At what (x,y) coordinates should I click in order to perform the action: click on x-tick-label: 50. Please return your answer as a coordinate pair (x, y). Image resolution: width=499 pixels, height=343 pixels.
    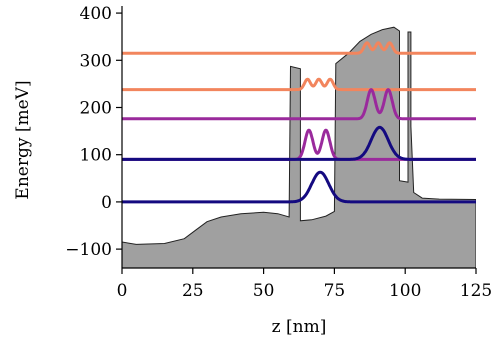
    Looking at the image, I should click on (264, 291).